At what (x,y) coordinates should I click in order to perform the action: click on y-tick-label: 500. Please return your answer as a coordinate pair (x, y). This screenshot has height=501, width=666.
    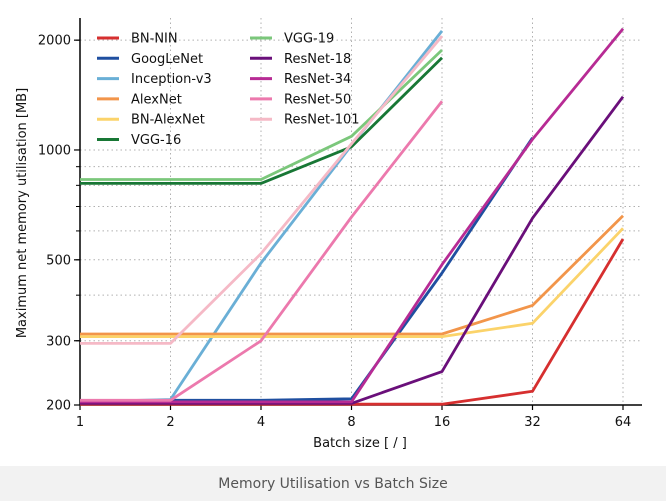
    Looking at the image, I should click on (58, 260).